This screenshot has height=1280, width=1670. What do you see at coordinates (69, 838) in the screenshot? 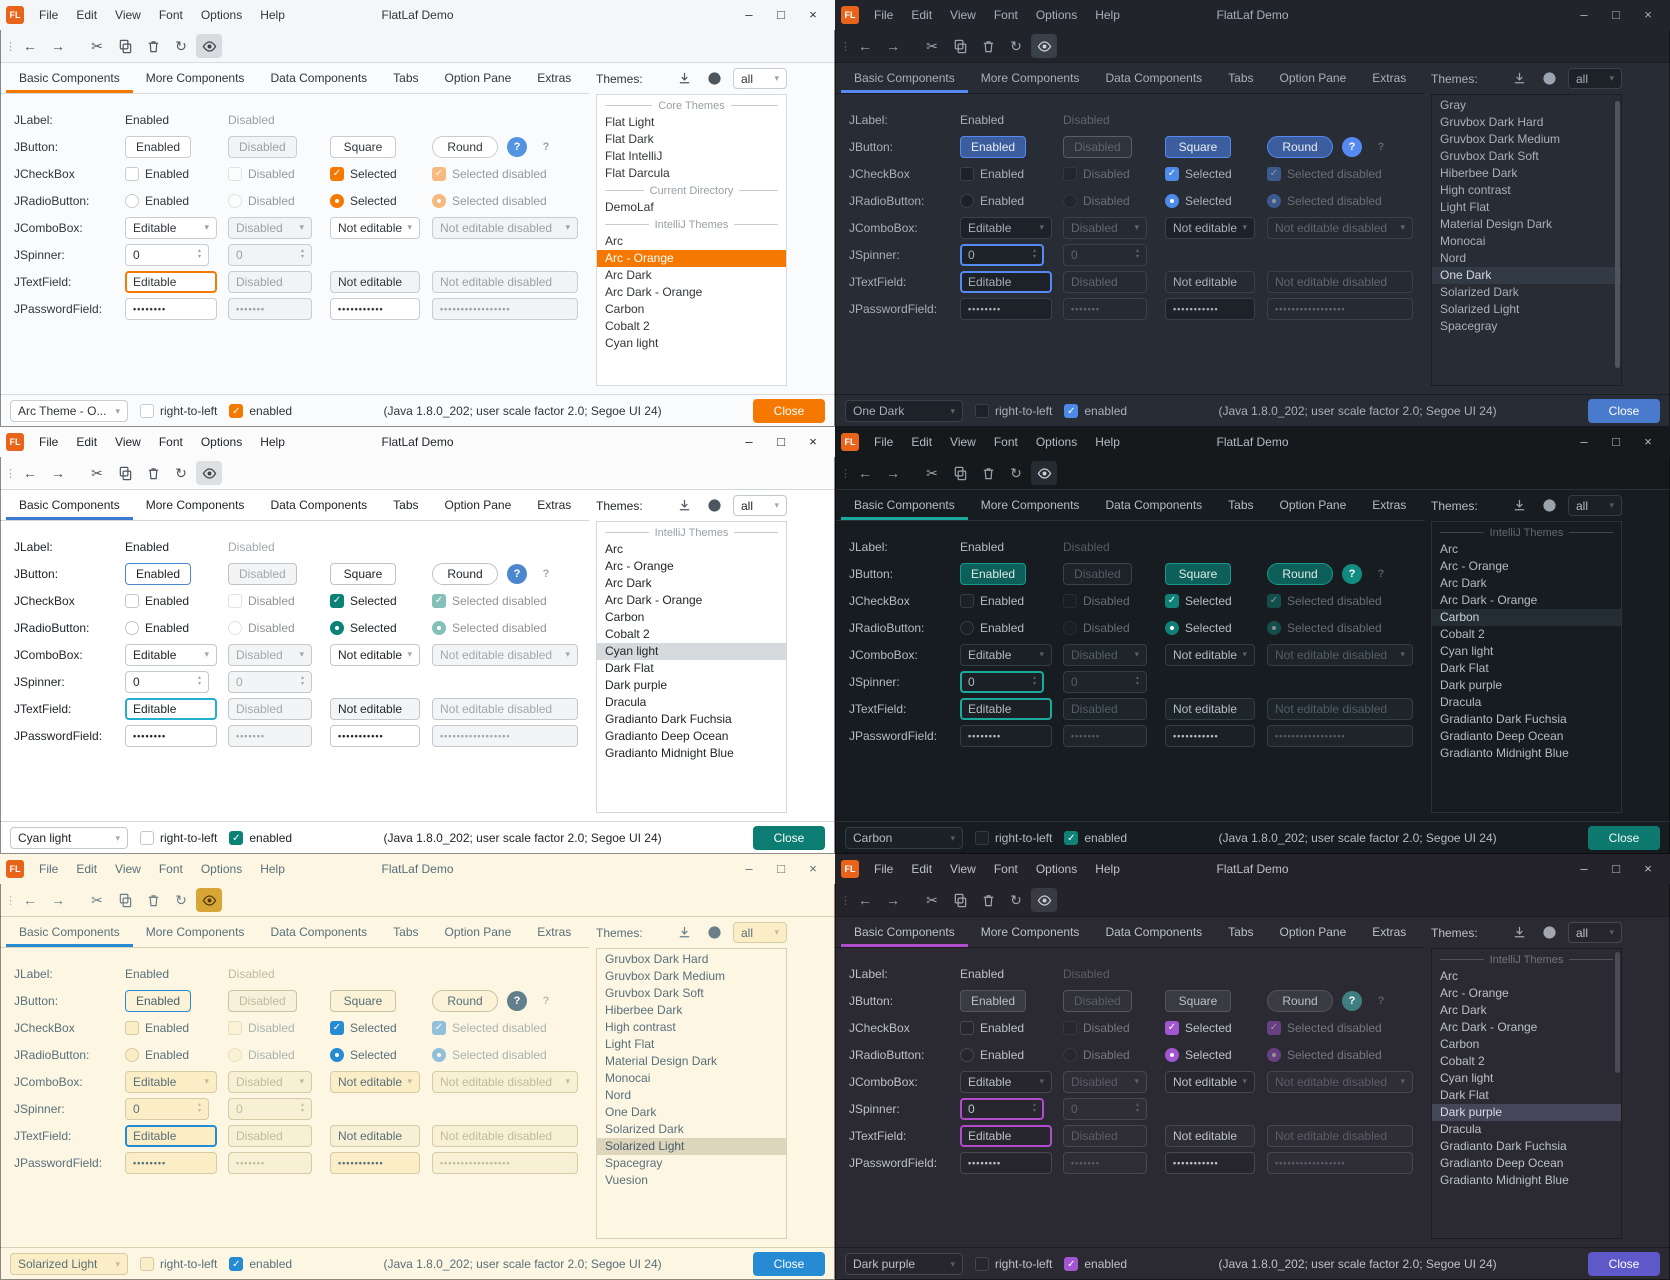
I see `theme-combobox: Cyan light ▾` at bounding box center [69, 838].